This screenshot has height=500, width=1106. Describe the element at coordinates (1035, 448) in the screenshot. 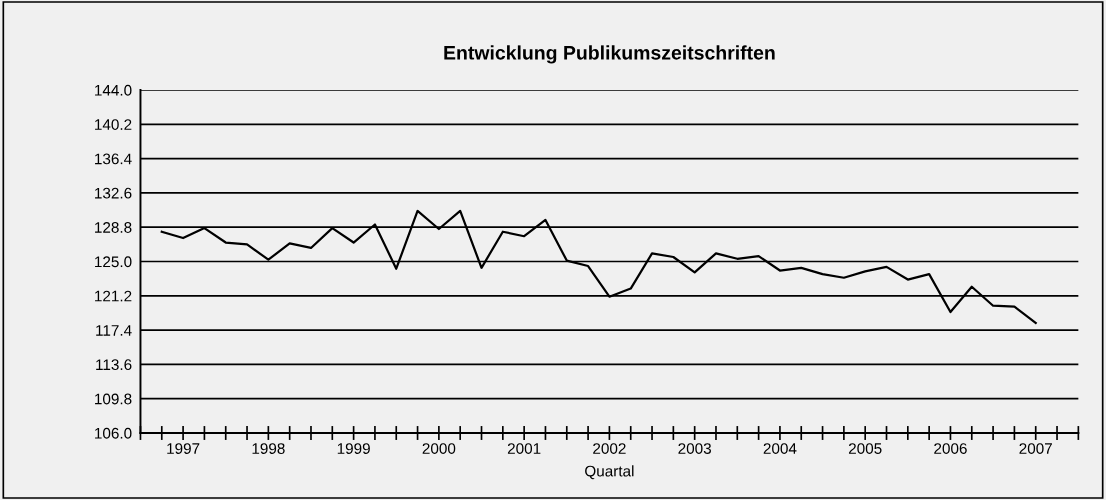

I see `x-tick-label: 2007` at that location.